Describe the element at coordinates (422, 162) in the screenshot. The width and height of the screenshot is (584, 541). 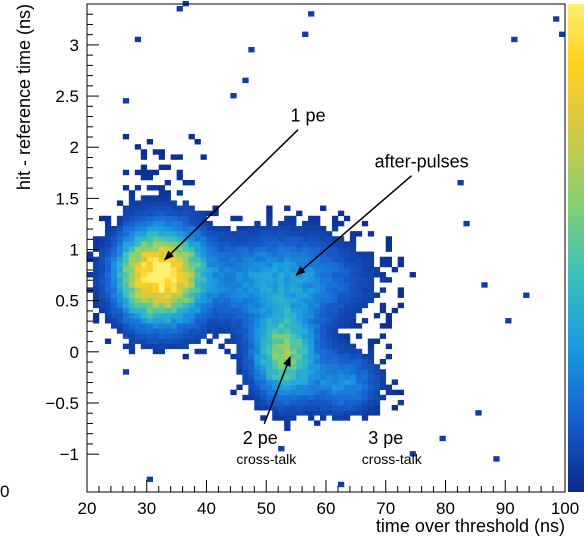
I see `annotation-label: after-pulses` at that location.